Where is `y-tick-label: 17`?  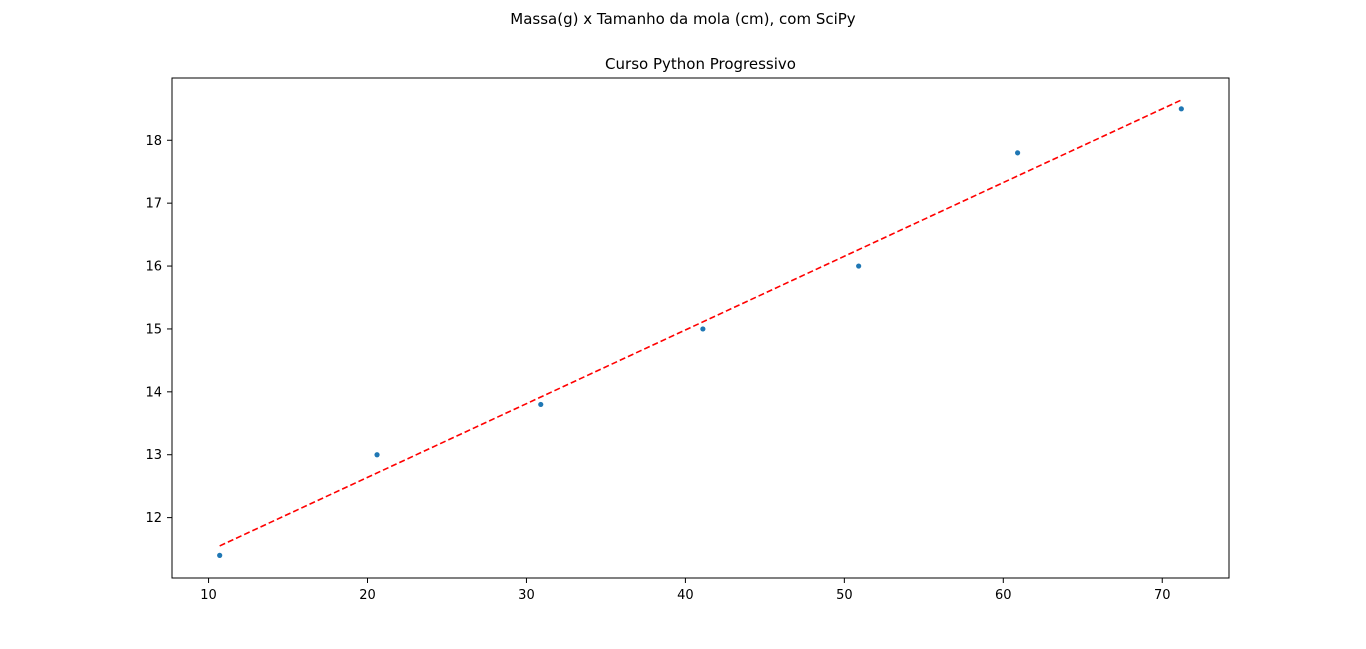
y-tick-label: 17 is located at coordinates (153, 204).